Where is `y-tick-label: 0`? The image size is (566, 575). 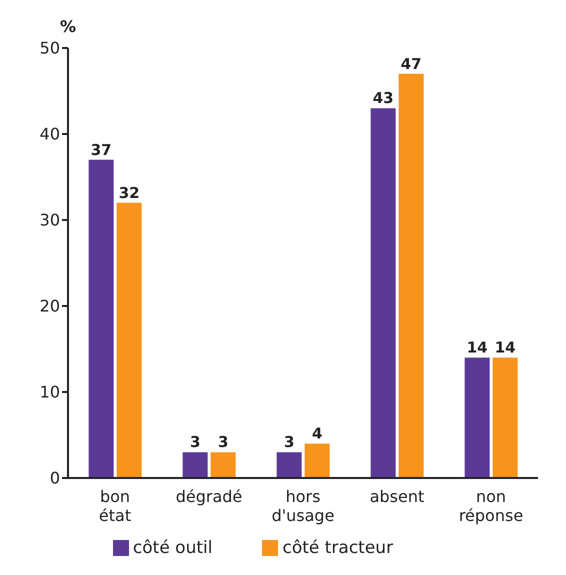
y-tick-label: 0 is located at coordinates (55, 478).